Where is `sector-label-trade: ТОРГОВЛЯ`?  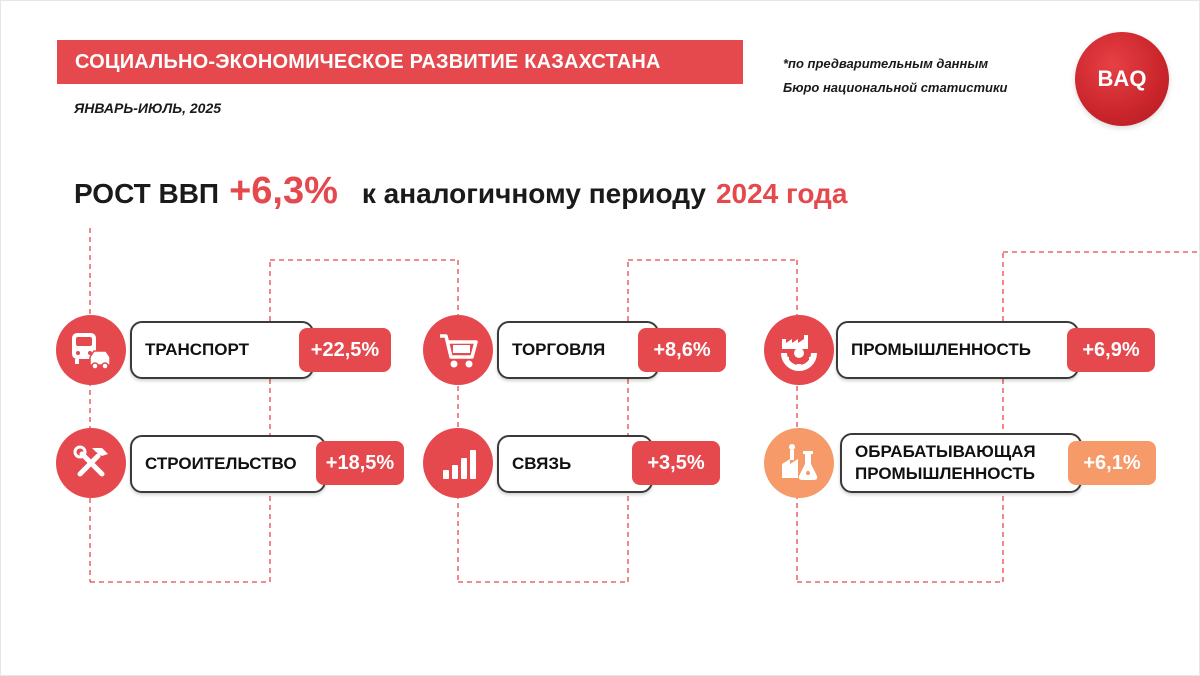
sector-label-trade: ТОРГОВЛЯ is located at coordinates (559, 349).